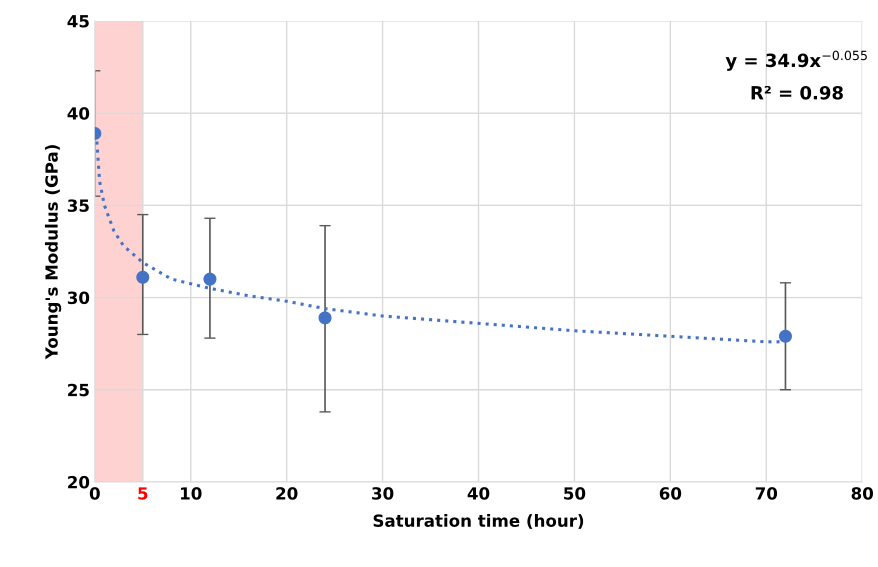 This screenshot has height=567, width=878. What do you see at coordinates (191, 493) in the screenshot?
I see `x-tick-label: 10` at bounding box center [191, 493].